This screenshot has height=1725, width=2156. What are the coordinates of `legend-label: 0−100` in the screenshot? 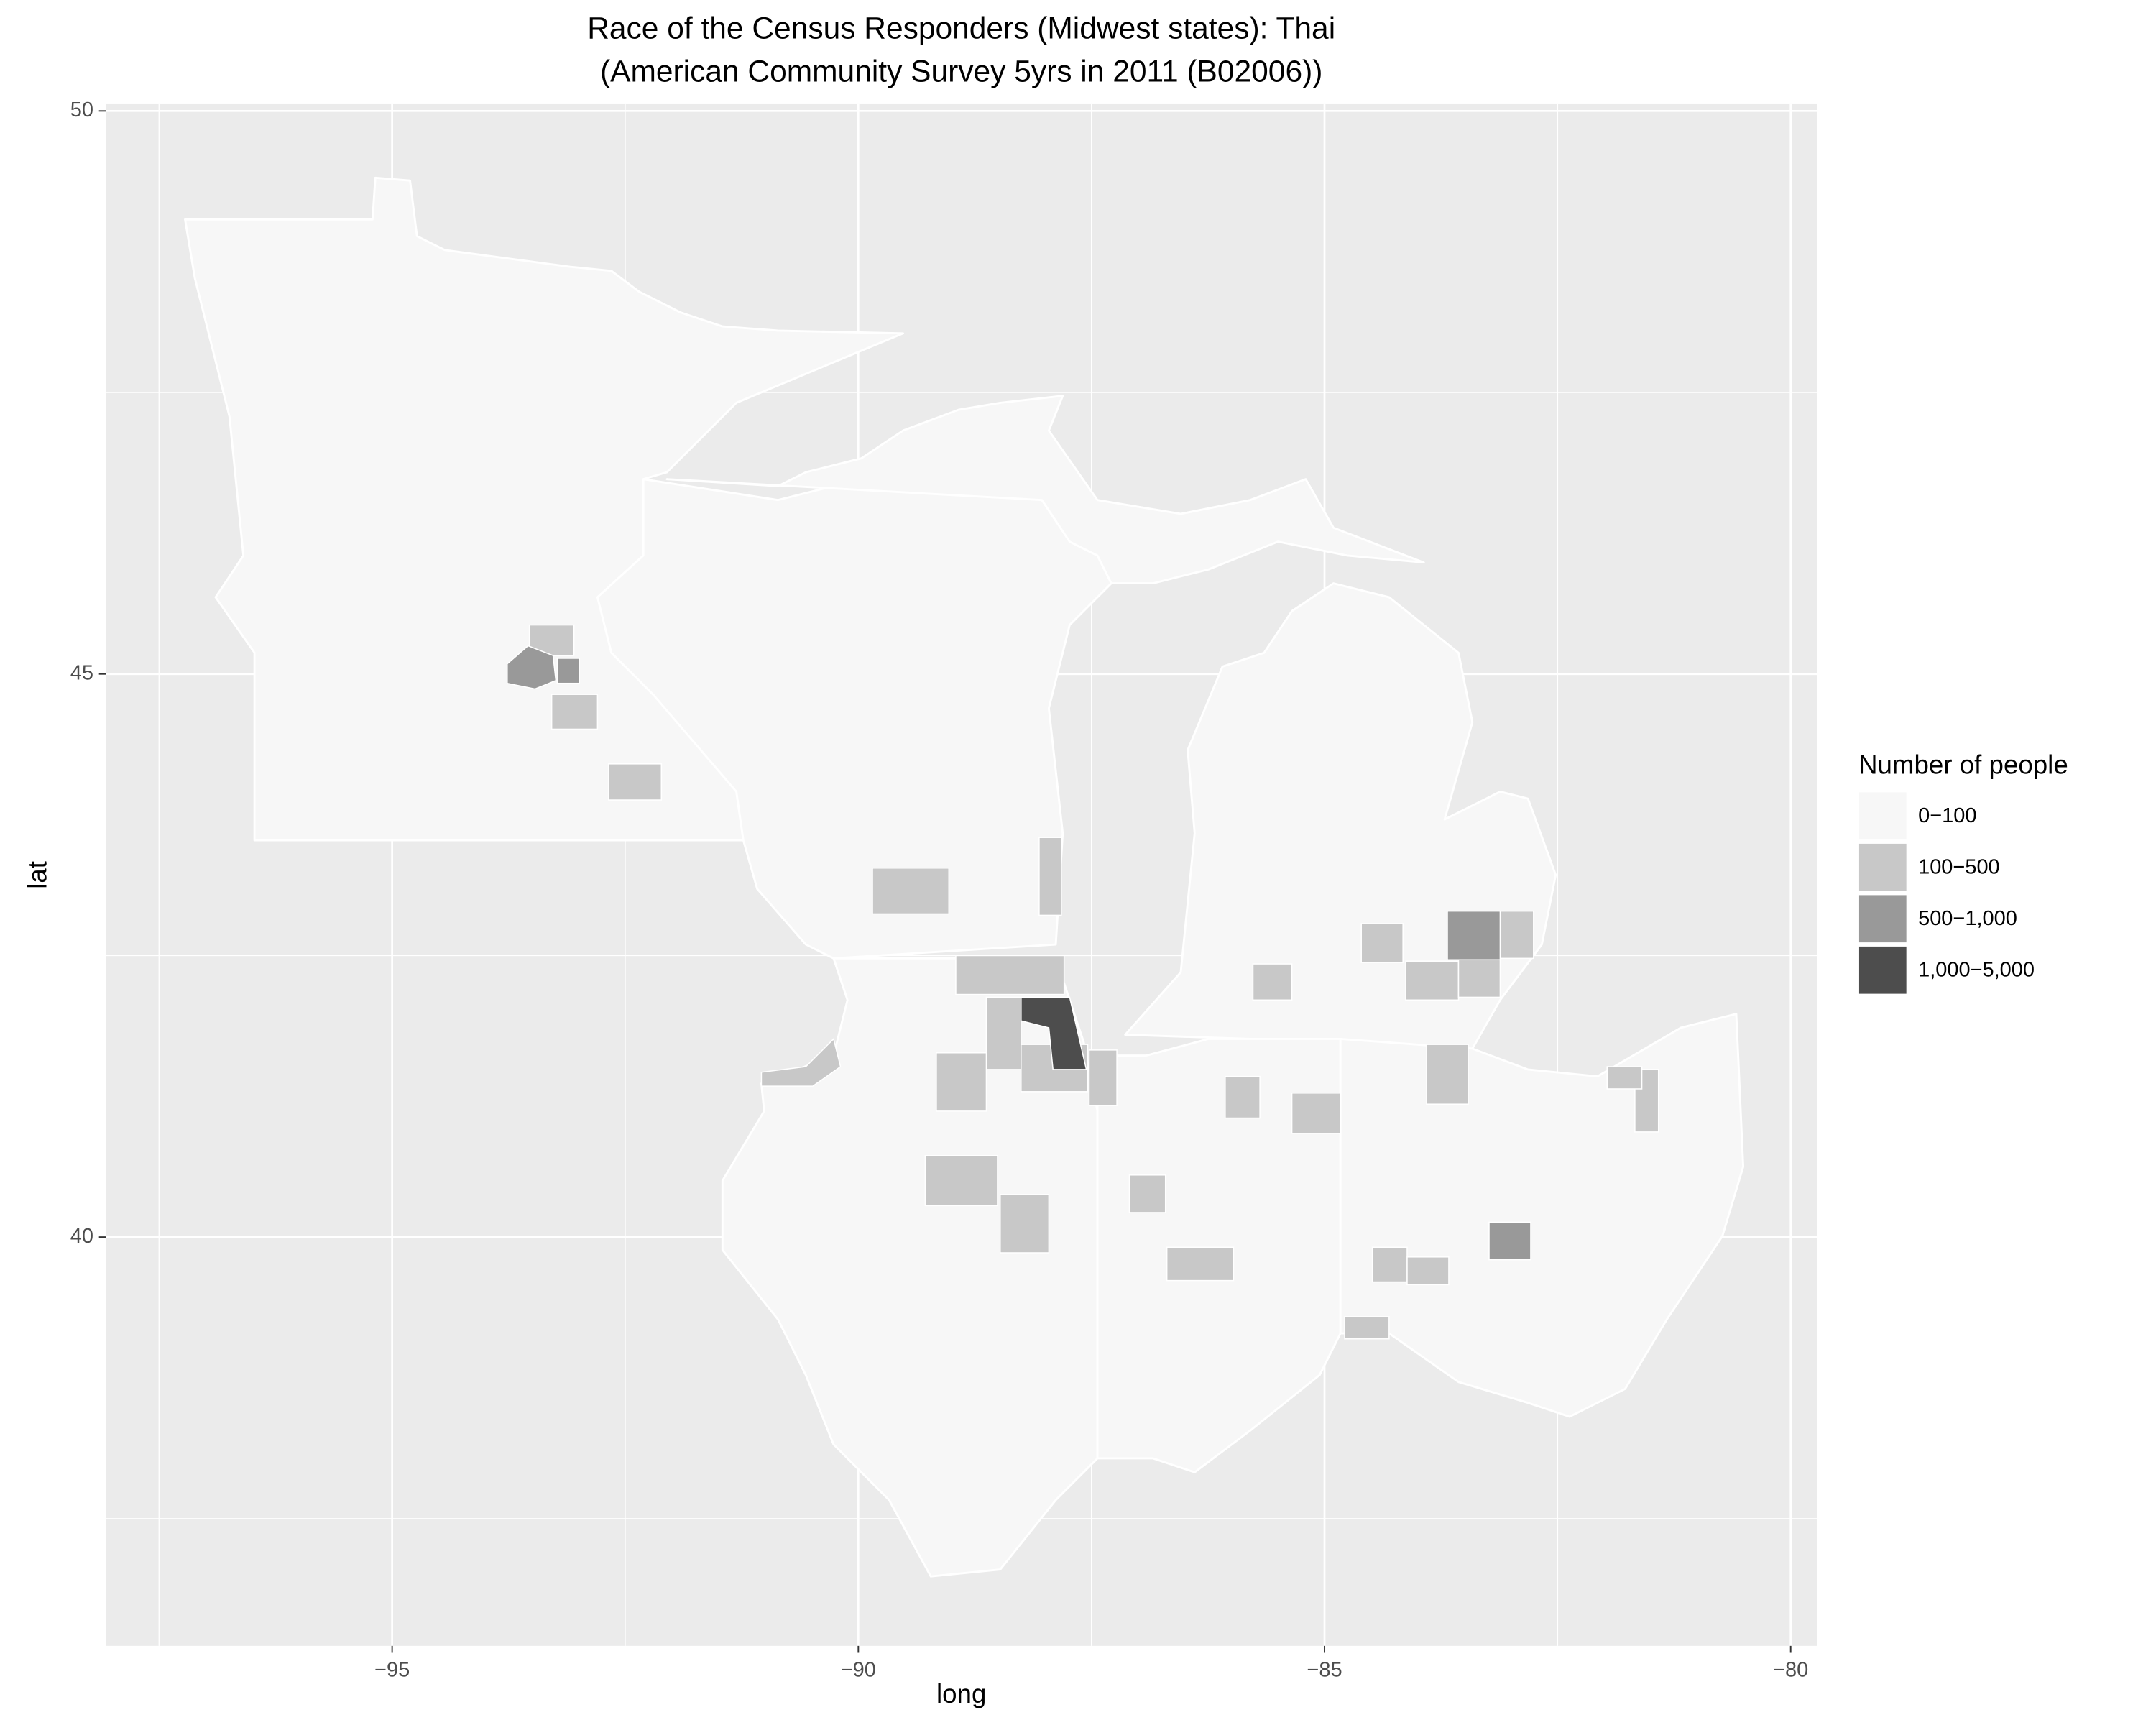 It's located at (1947, 815).